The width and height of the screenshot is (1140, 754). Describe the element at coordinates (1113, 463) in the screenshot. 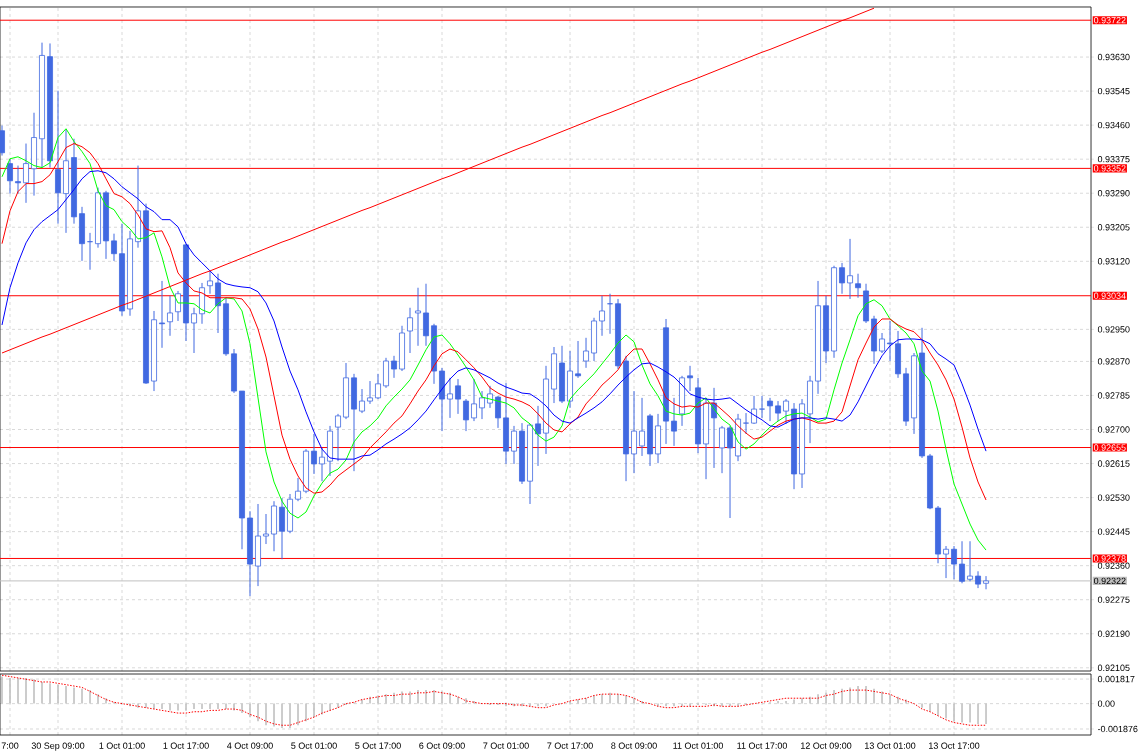

I see `y-tick-label: 0.92615` at that location.